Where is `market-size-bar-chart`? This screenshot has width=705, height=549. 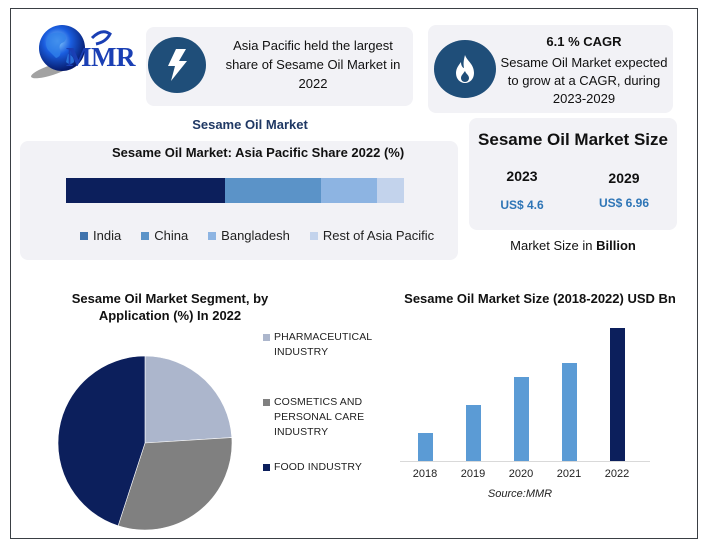
market-size-bar-chart is located at coordinates (525, 391).